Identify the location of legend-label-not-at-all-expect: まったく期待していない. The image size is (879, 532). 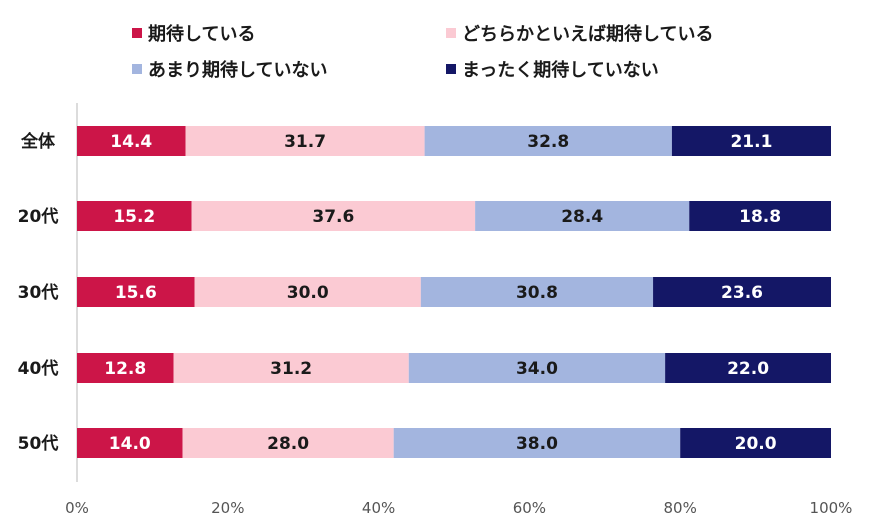
(560, 70).